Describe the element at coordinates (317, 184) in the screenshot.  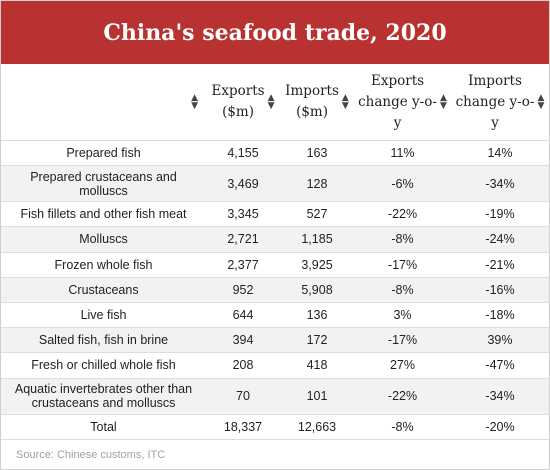
I see `imports-cell: 128` at that location.